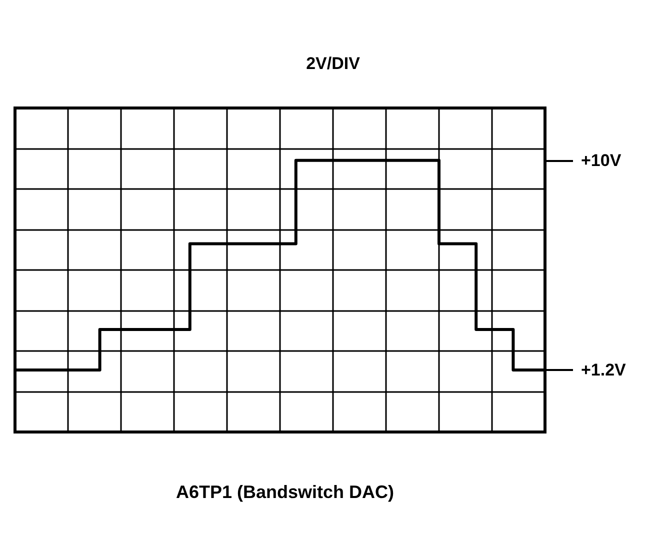 This screenshot has width=666, height=544. Describe the element at coordinates (601, 160) in the screenshot. I see `y-tick-label: +10V` at that location.